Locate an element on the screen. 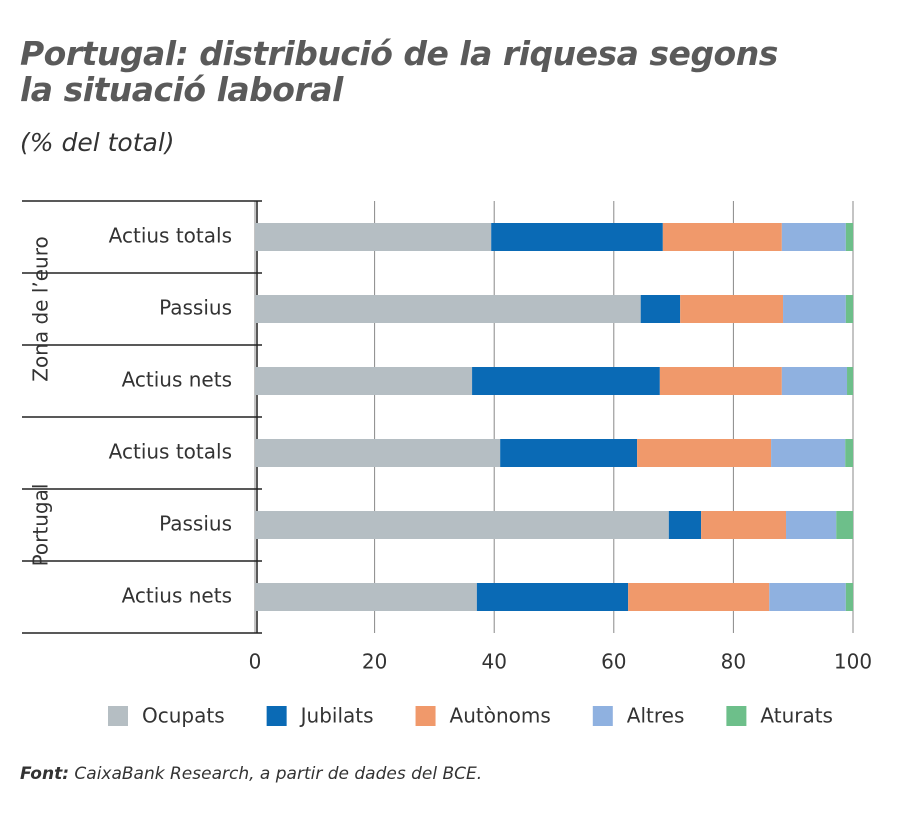 The image size is (900, 837). source-label: Font: is located at coordinates (44, 774).